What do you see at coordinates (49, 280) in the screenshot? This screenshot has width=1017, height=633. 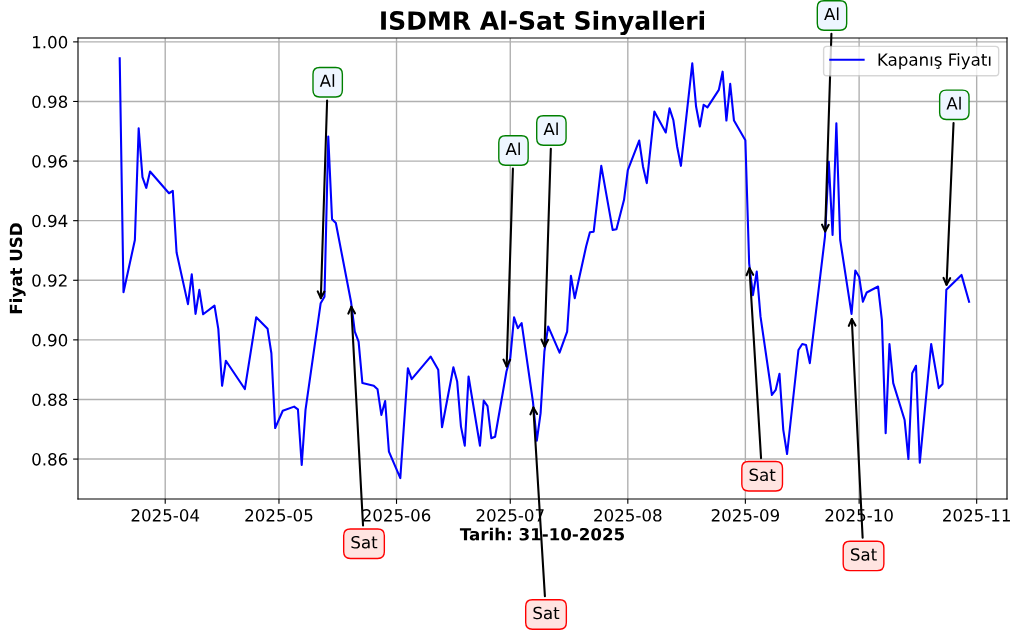 I see `y-tick-label: 0.92` at bounding box center [49, 280].